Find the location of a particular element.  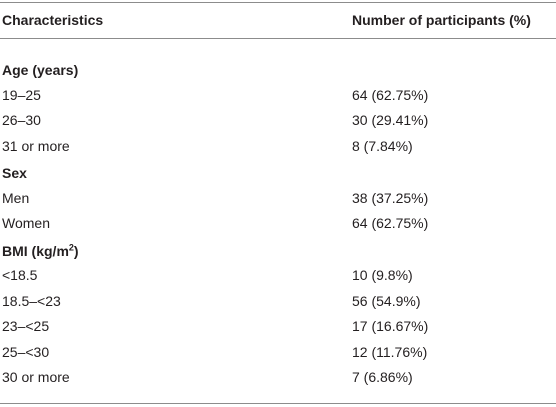

data-row: 30 or more 7 (6.86%) is located at coordinates (278, 378).